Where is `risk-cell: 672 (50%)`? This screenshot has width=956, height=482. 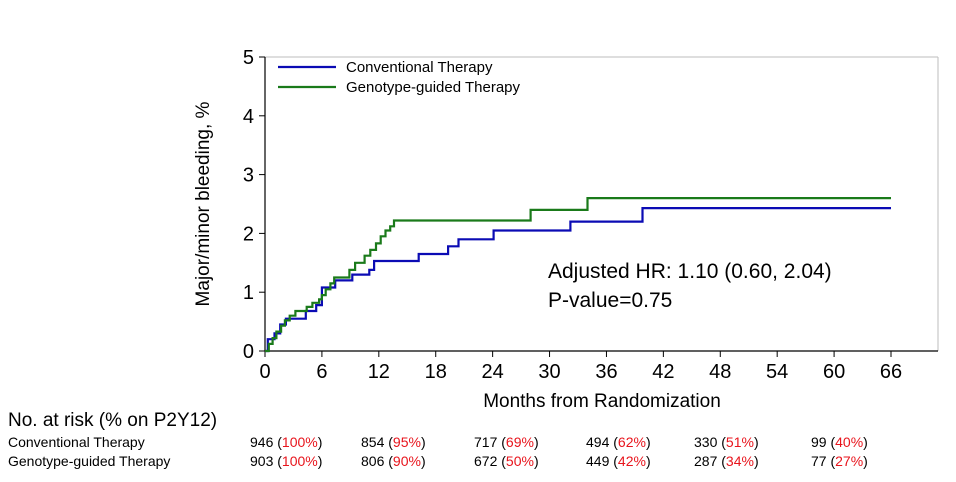 risk-cell: 672 (50%) is located at coordinates (506, 461).